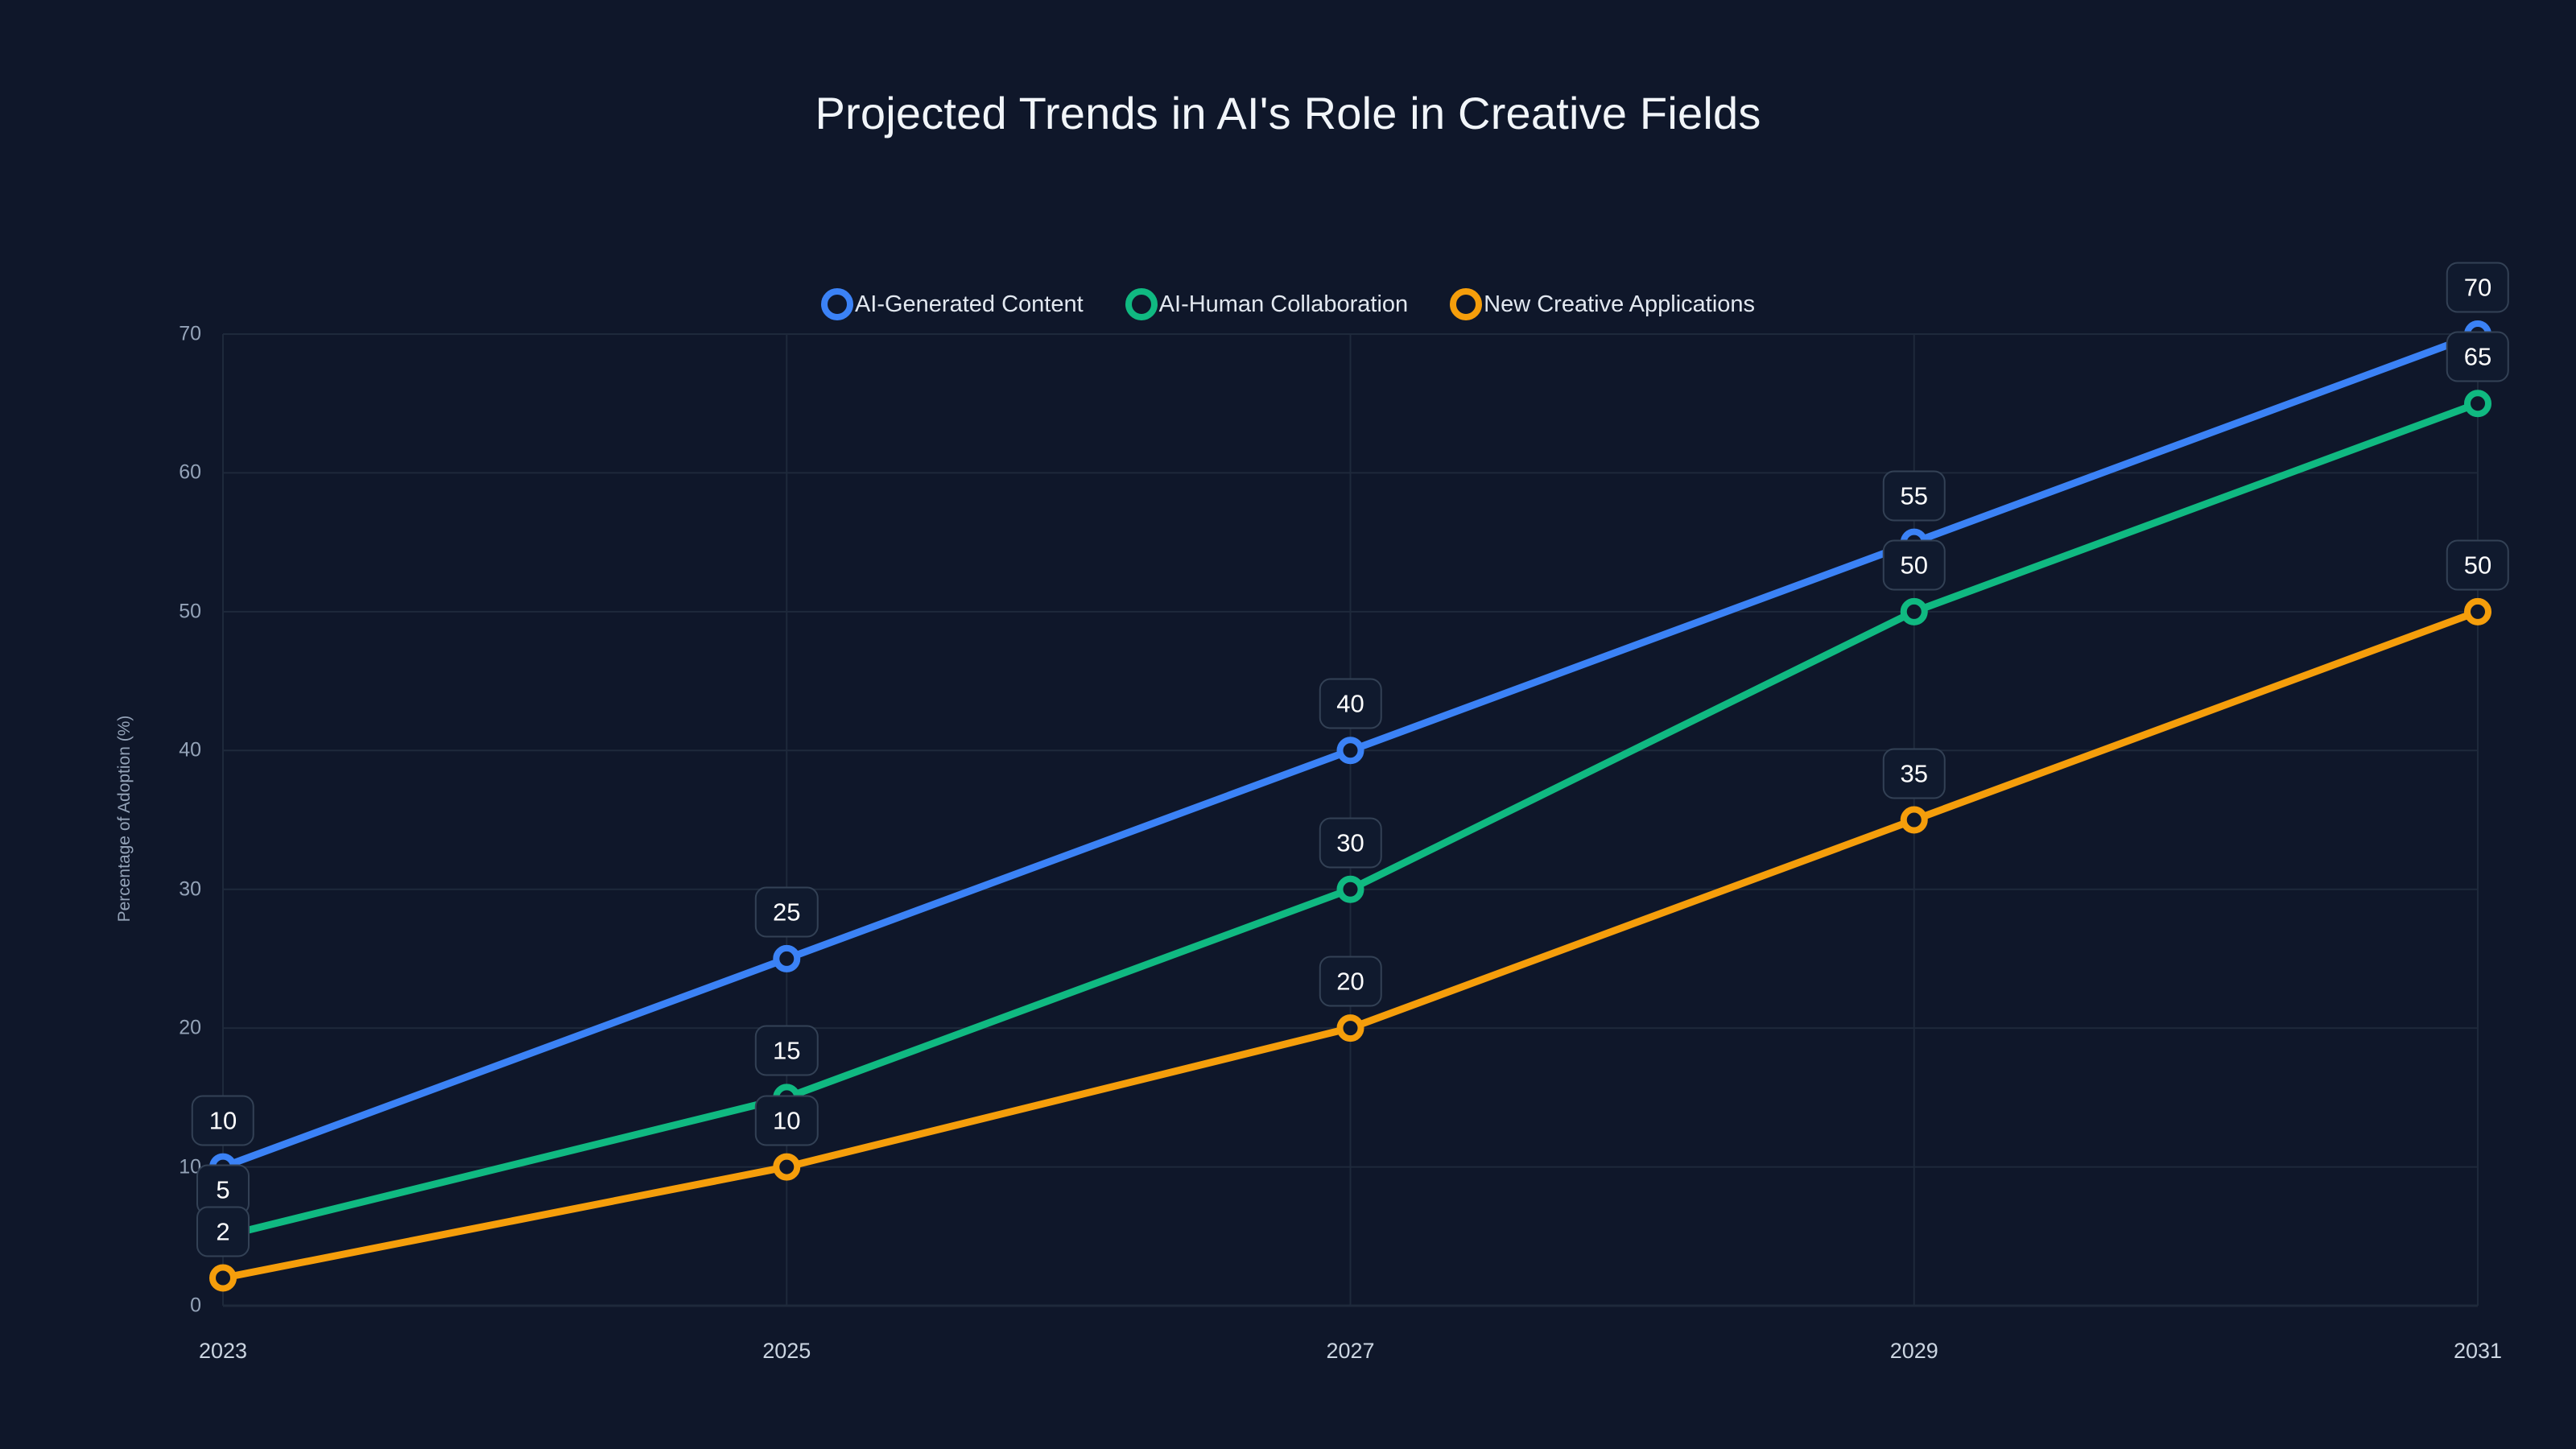 This screenshot has height=1449, width=2576. Describe the element at coordinates (1350, 981) in the screenshot. I see `data-point-label: 20` at that location.